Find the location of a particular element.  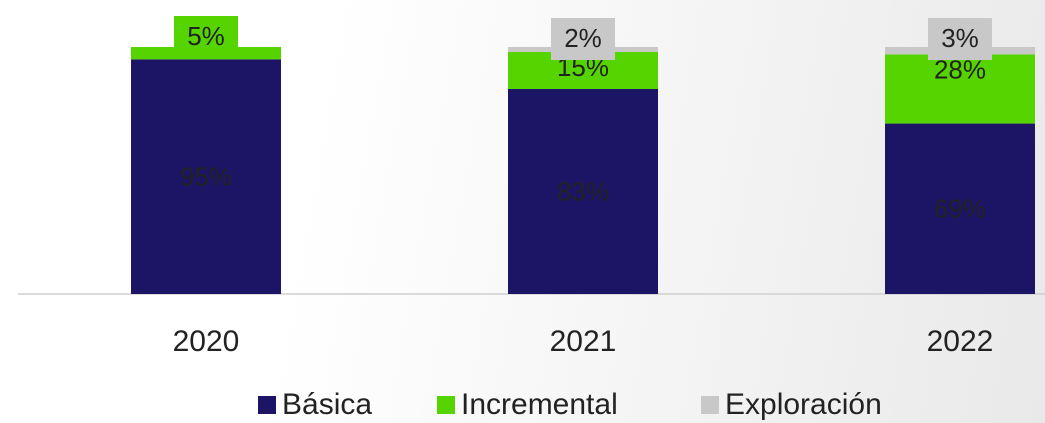

legend-label: Exploración is located at coordinates (803, 404).